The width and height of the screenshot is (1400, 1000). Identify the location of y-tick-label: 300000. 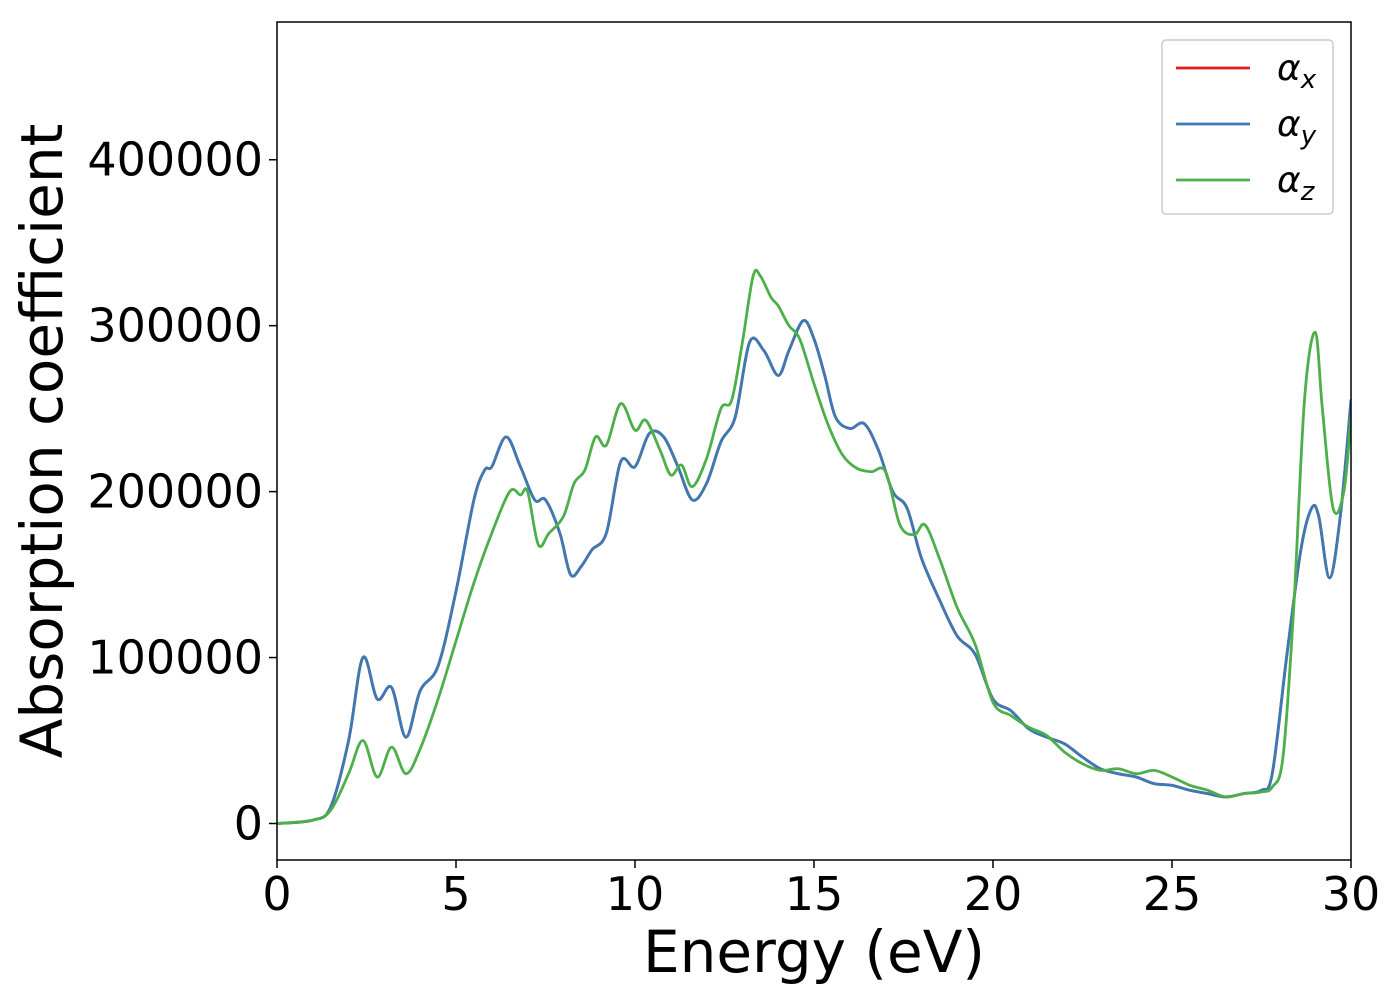
(175, 326).